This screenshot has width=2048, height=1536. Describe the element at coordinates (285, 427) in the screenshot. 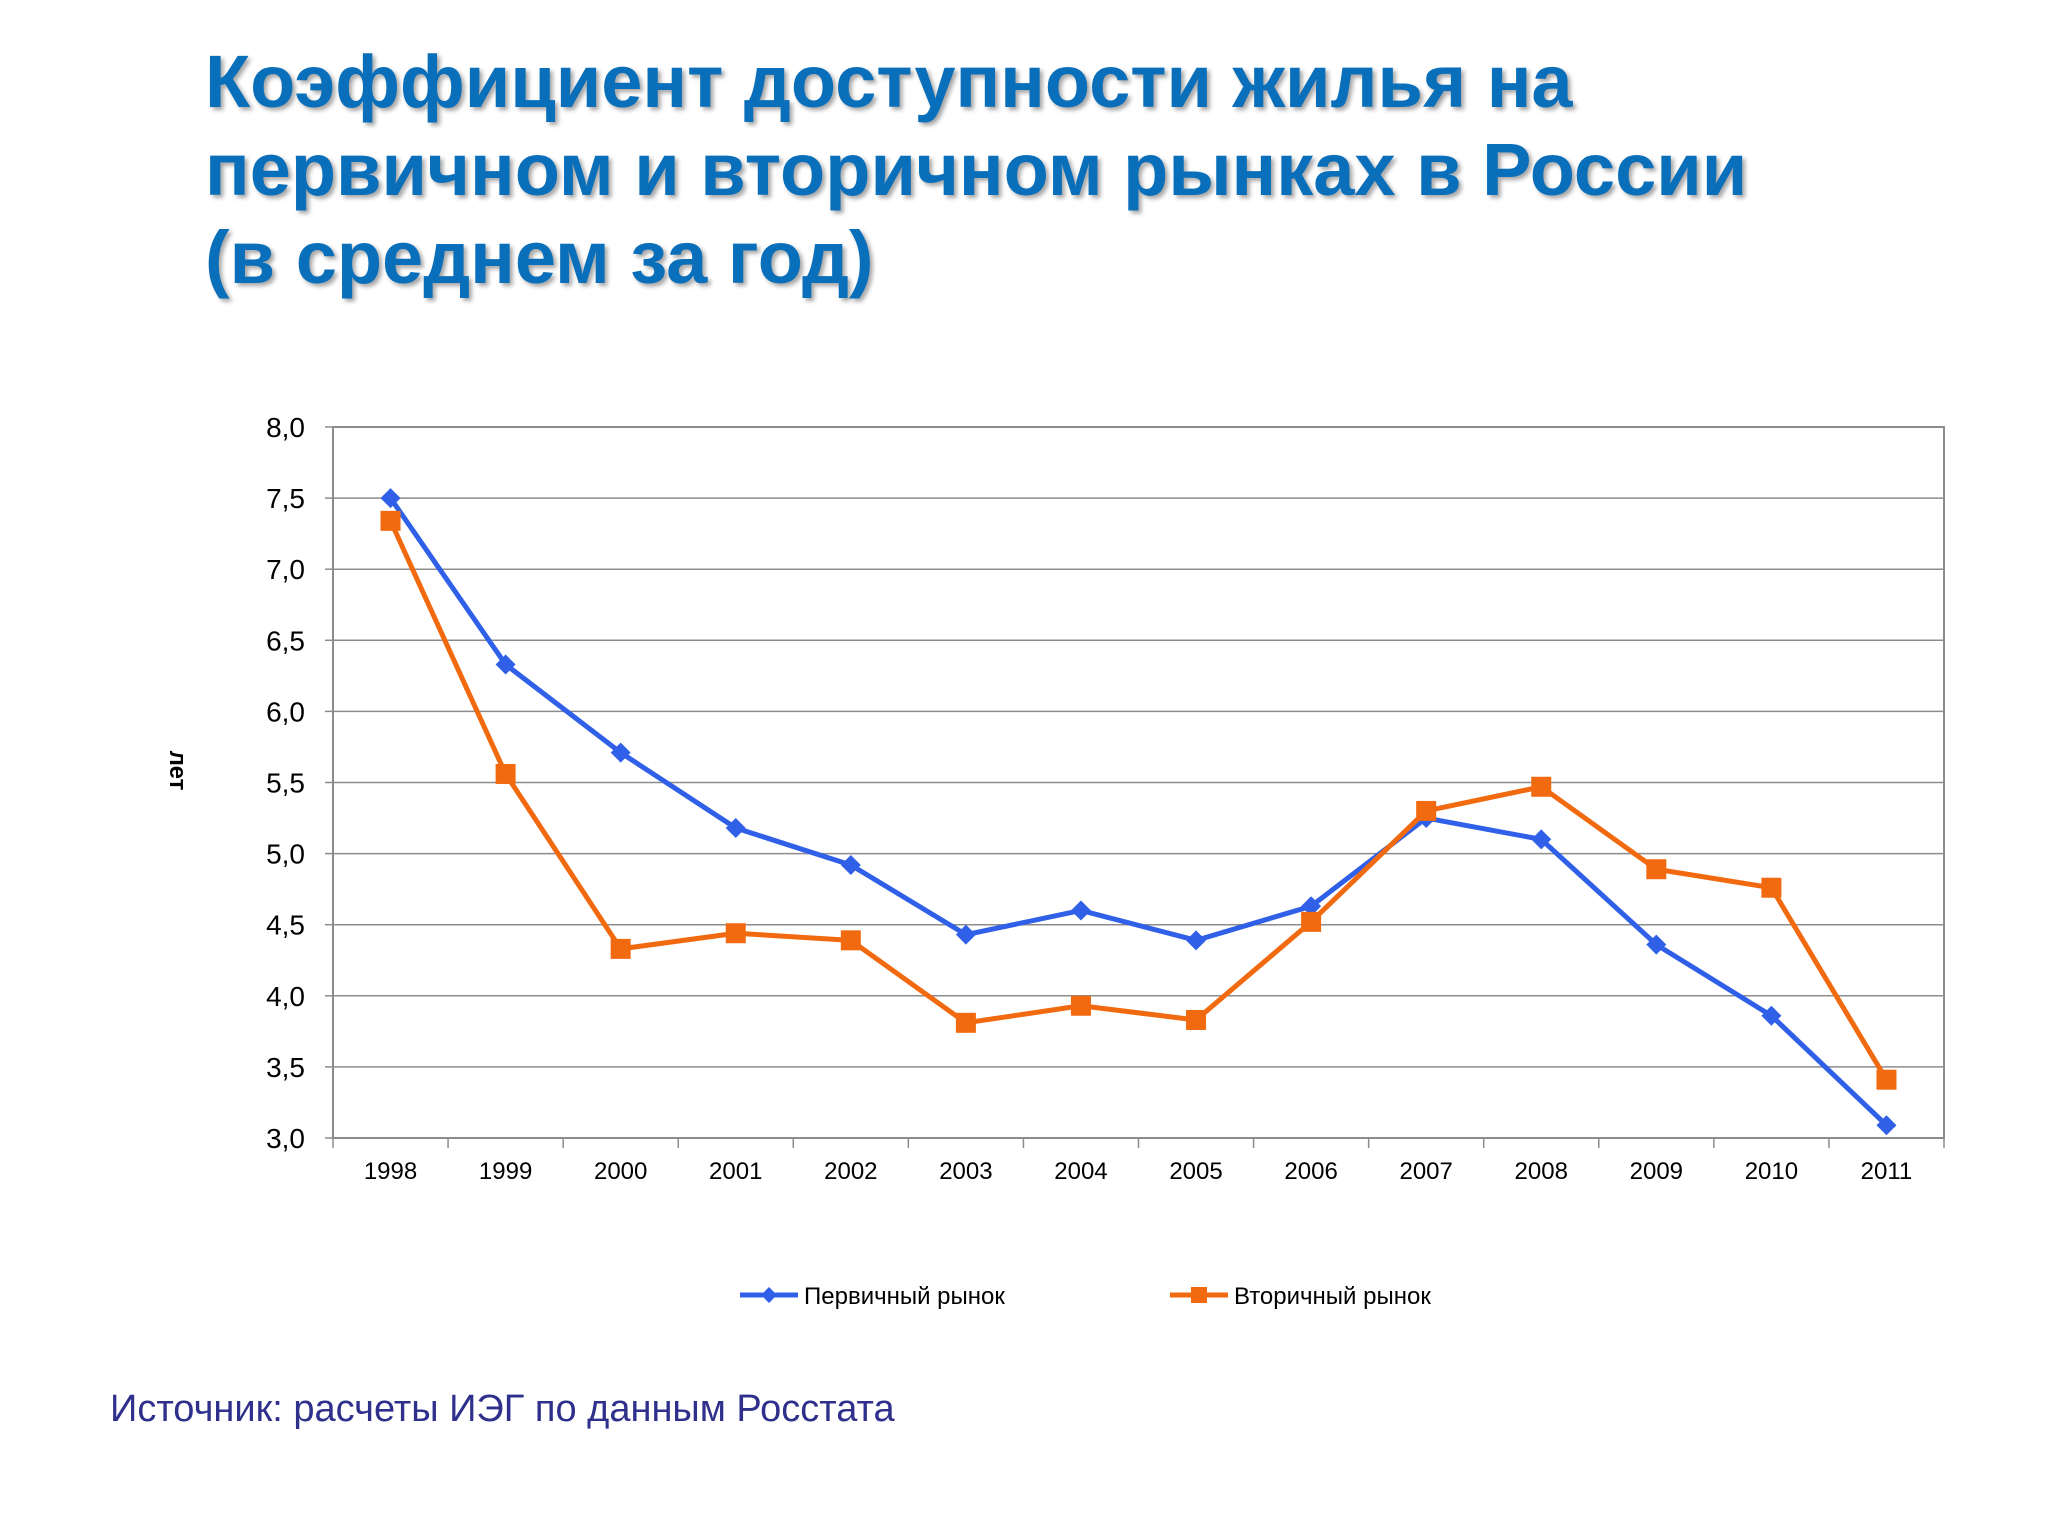

I see `y-tick-label: 8,0` at that location.